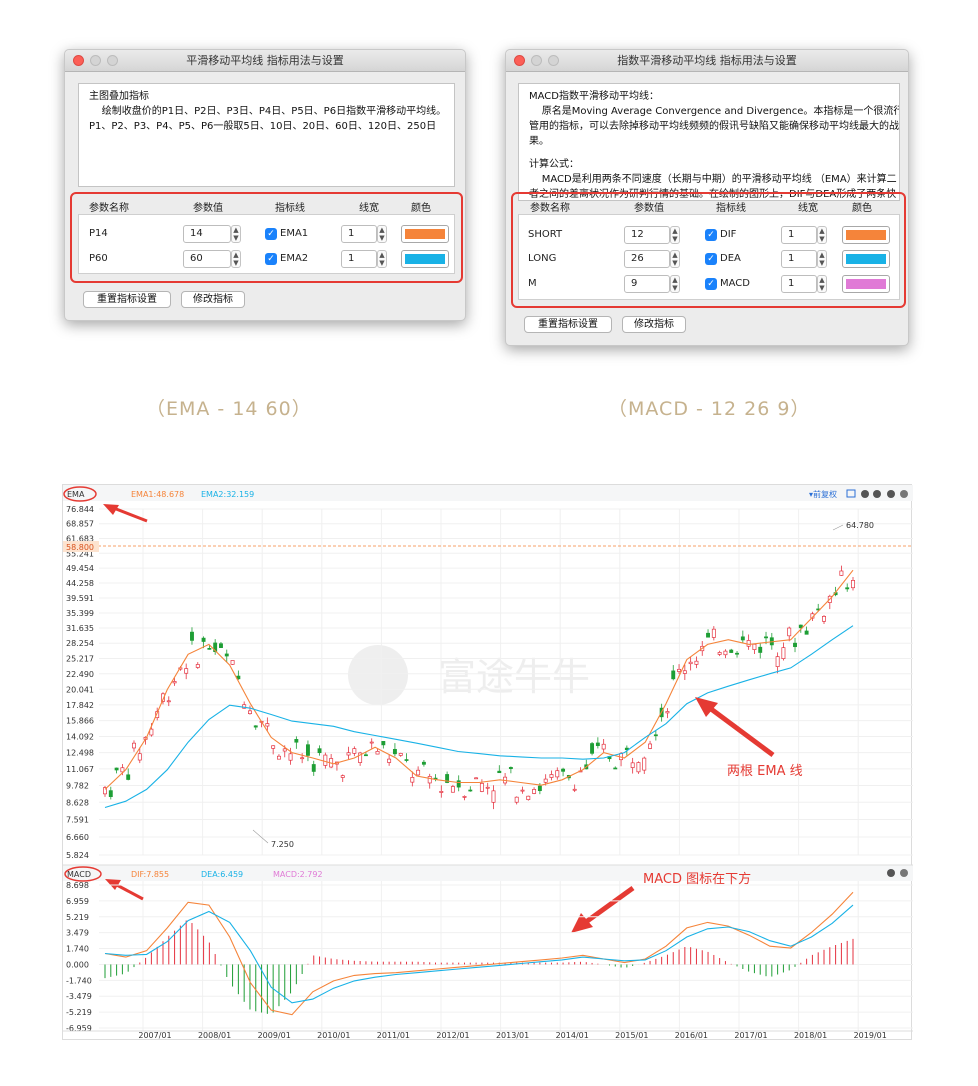 This screenshot has width=978, height=1086. What do you see at coordinates (76, 494) in the screenshot?
I see `ema-indicator-selector: EMA` at bounding box center [76, 494].